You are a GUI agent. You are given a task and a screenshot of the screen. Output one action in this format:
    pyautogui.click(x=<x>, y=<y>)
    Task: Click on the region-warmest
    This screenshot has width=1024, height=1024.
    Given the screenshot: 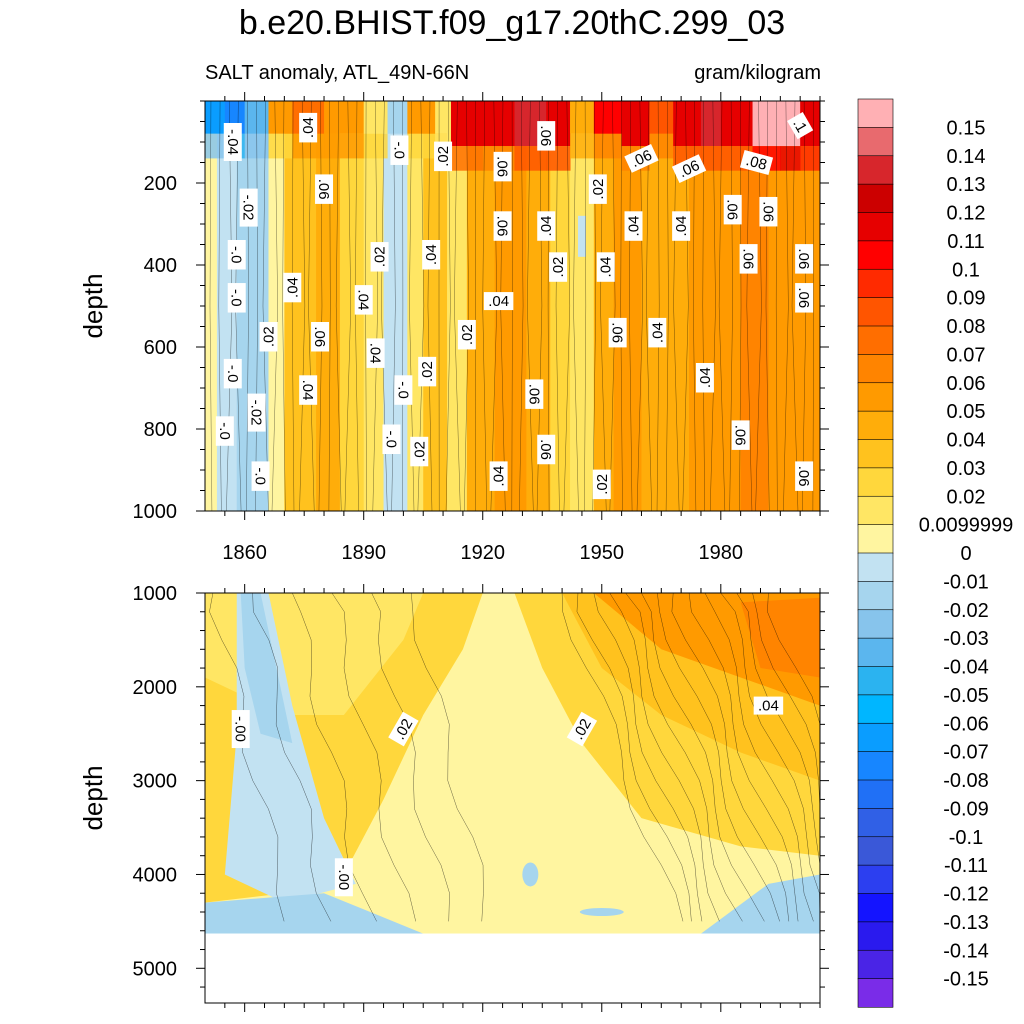 What is the action you would take?
    pyautogui.click(x=780, y=637)
    